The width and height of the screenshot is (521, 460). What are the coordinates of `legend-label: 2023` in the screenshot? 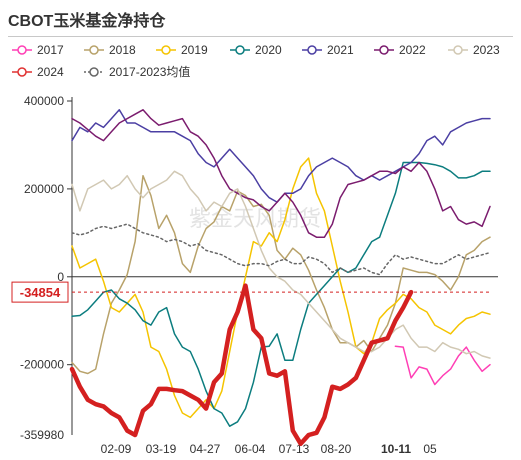 It's located at (486, 50).